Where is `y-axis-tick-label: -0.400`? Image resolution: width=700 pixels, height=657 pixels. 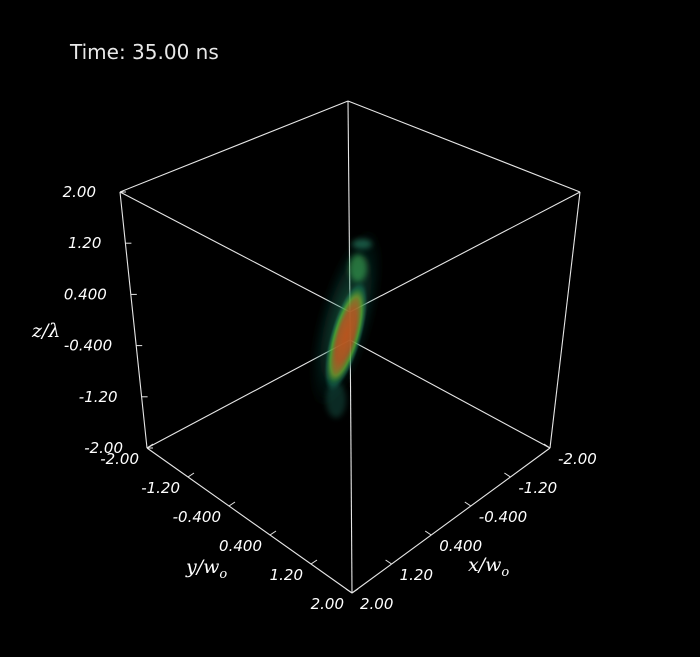
y-axis-tick-label: -0.400 is located at coordinates (197, 517).